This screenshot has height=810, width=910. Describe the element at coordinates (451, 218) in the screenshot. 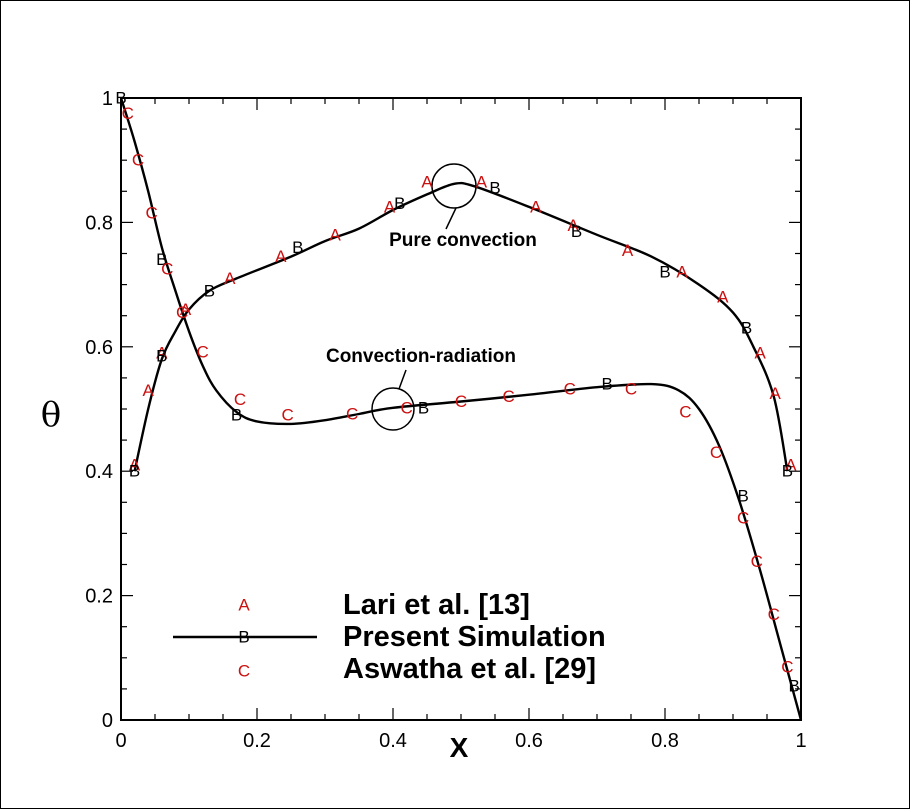

I see `annotation-leader-pure-convection` at that location.